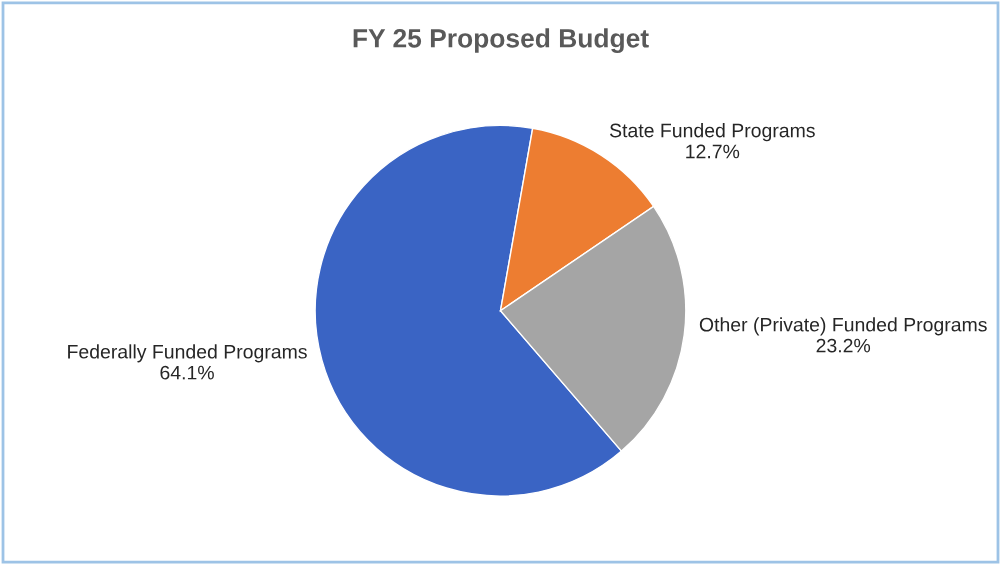 The height and width of the screenshot is (565, 1001). I want to click on data-label: 64.1%, so click(187, 372).